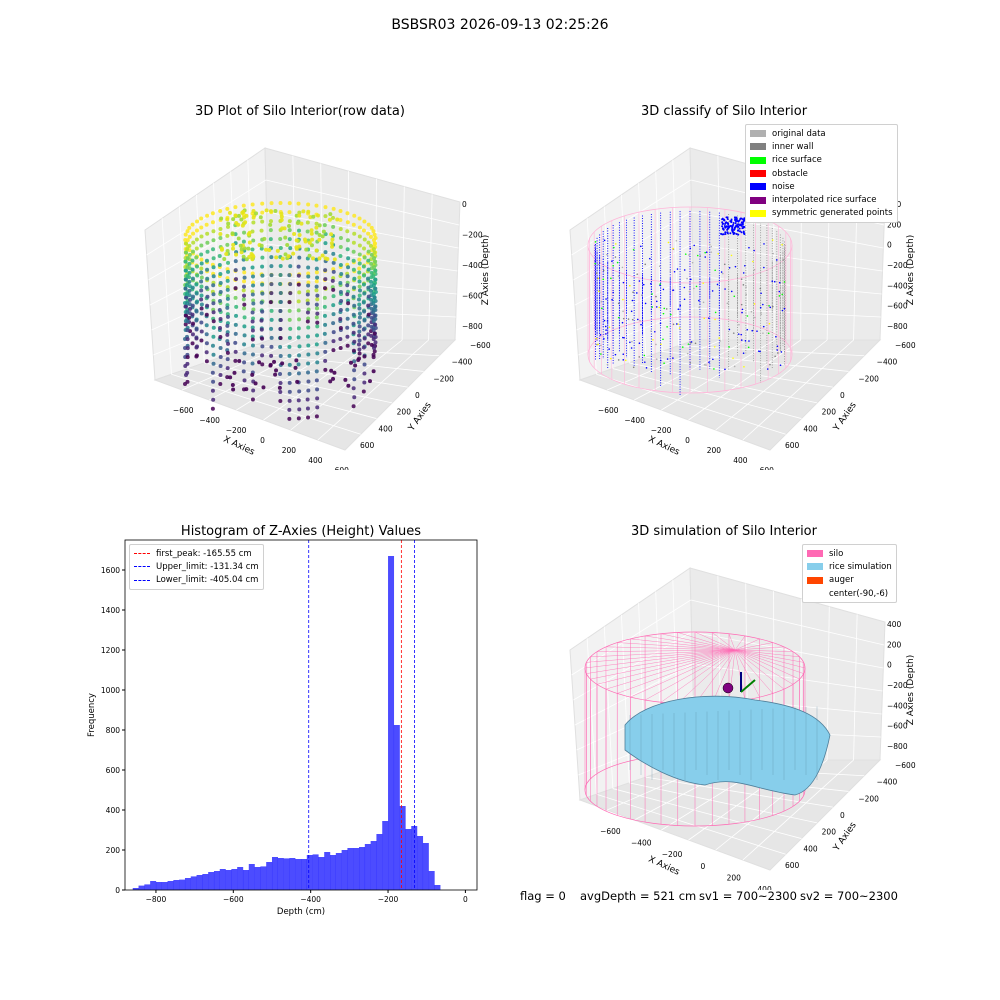  What do you see at coordinates (635, 303) in the screenshot?
I see `p2-grid` at bounding box center [635, 303].